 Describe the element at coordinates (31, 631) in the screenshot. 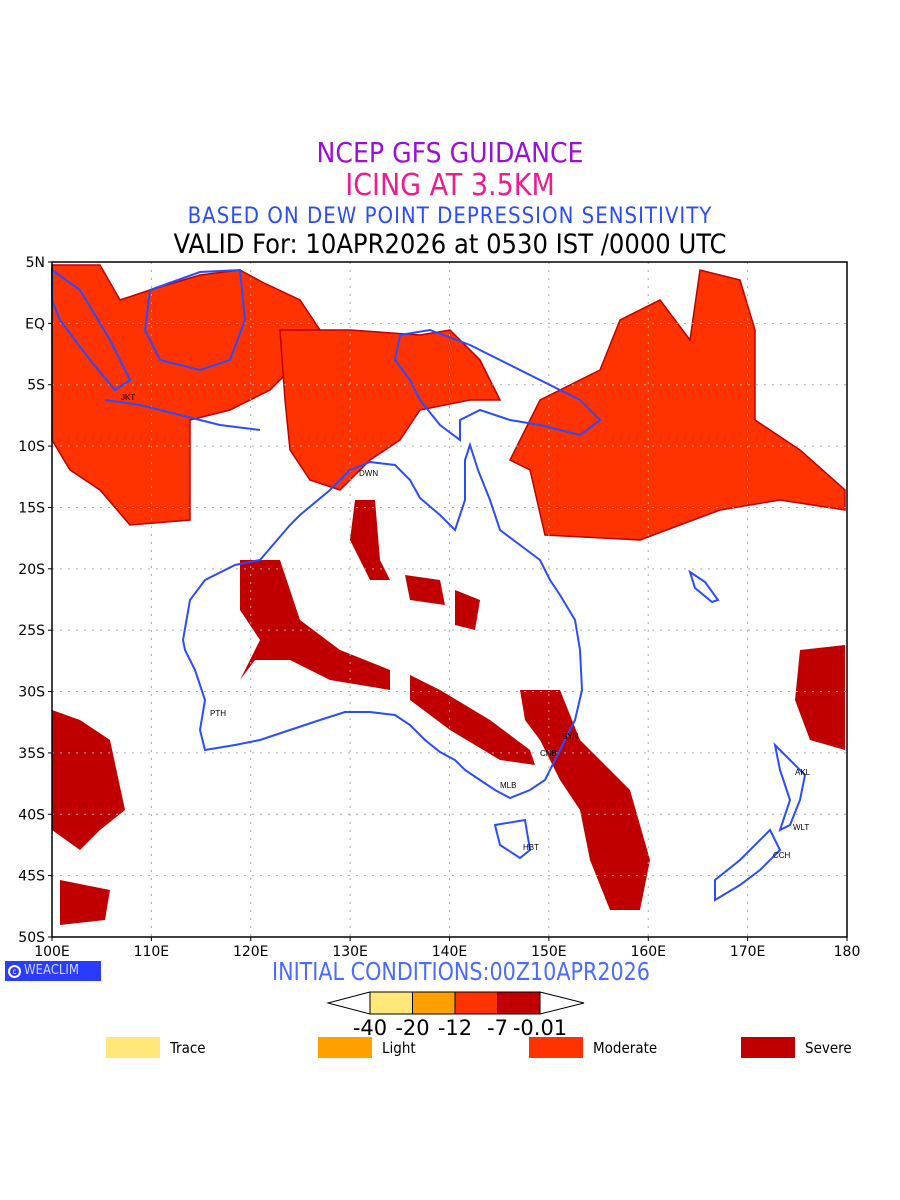

I see `lat-tick-label: 25S` at that location.